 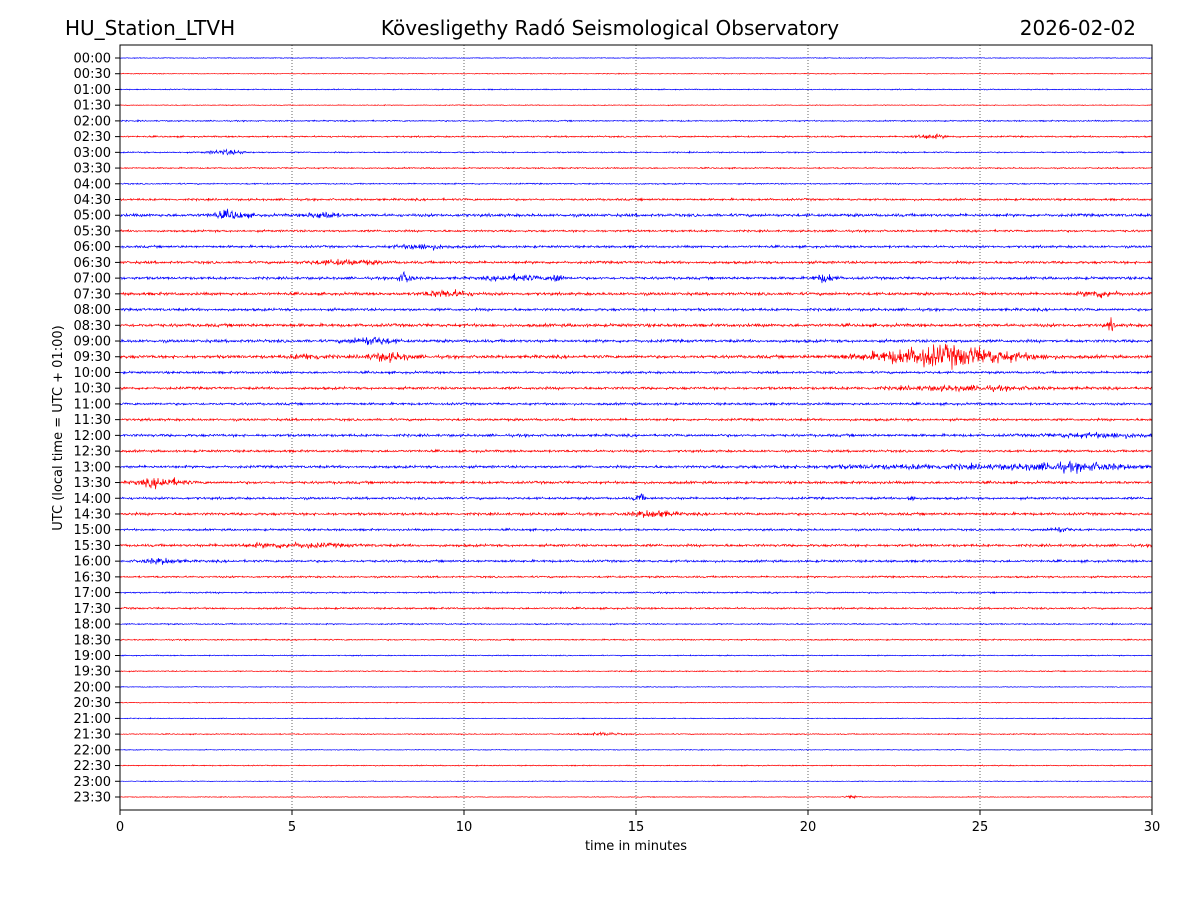 I want to click on trace-1930, so click(x=636, y=671).